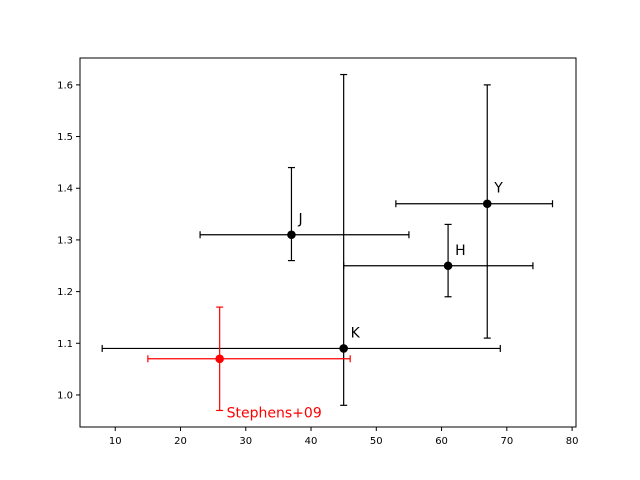  What do you see at coordinates (441, 441) in the screenshot?
I see `x-tick-label: 60` at bounding box center [441, 441].